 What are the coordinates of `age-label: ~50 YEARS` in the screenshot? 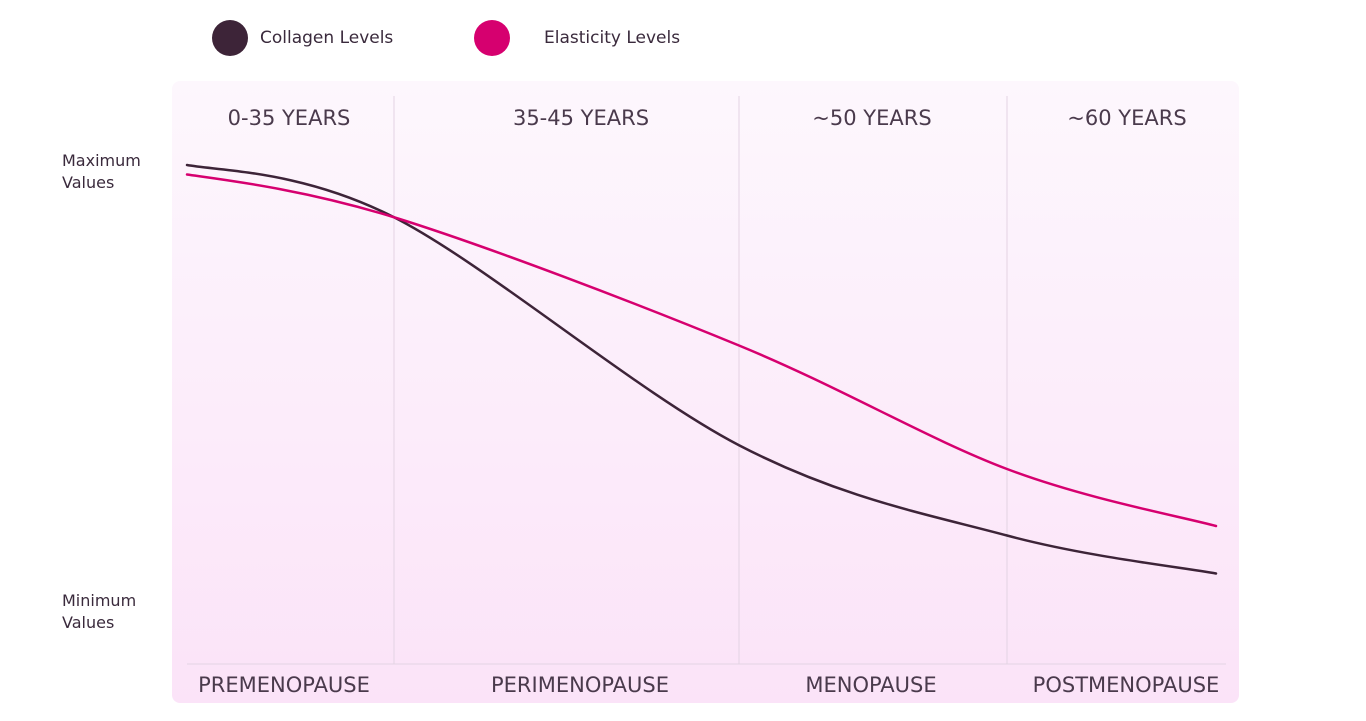 It's located at (871, 118).